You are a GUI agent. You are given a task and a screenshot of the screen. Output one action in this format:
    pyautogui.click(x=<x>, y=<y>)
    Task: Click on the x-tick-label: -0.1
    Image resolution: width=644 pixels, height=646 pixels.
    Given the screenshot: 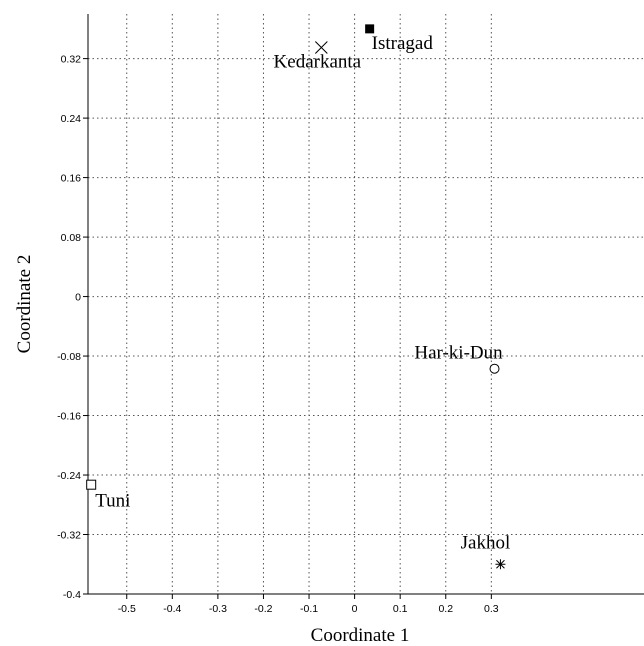 What is the action you would take?
    pyautogui.click(x=309, y=609)
    